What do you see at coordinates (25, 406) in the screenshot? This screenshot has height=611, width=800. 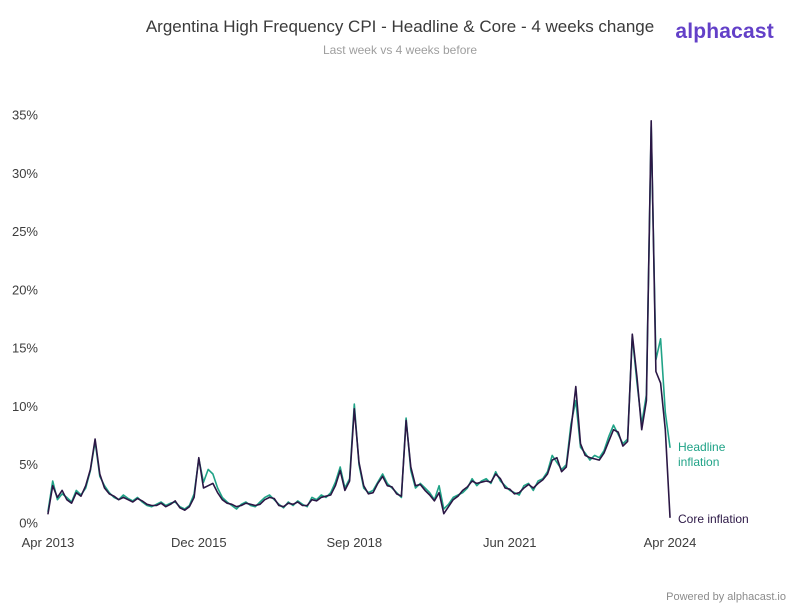 I see `svg-text: 10%` at bounding box center [25, 406].